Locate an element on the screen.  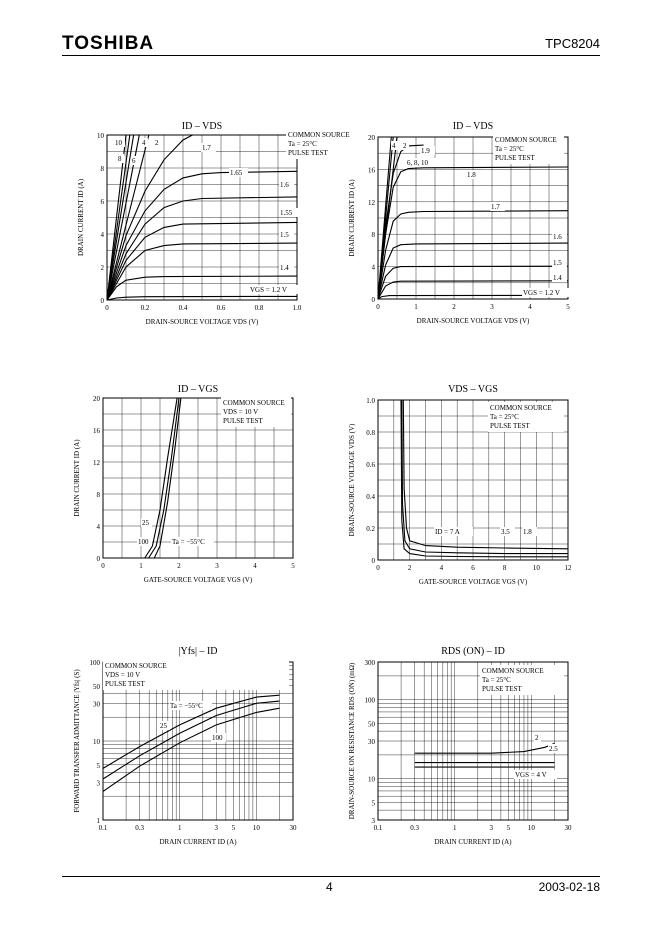
y-tick-label: 30 is located at coordinates (97, 704).